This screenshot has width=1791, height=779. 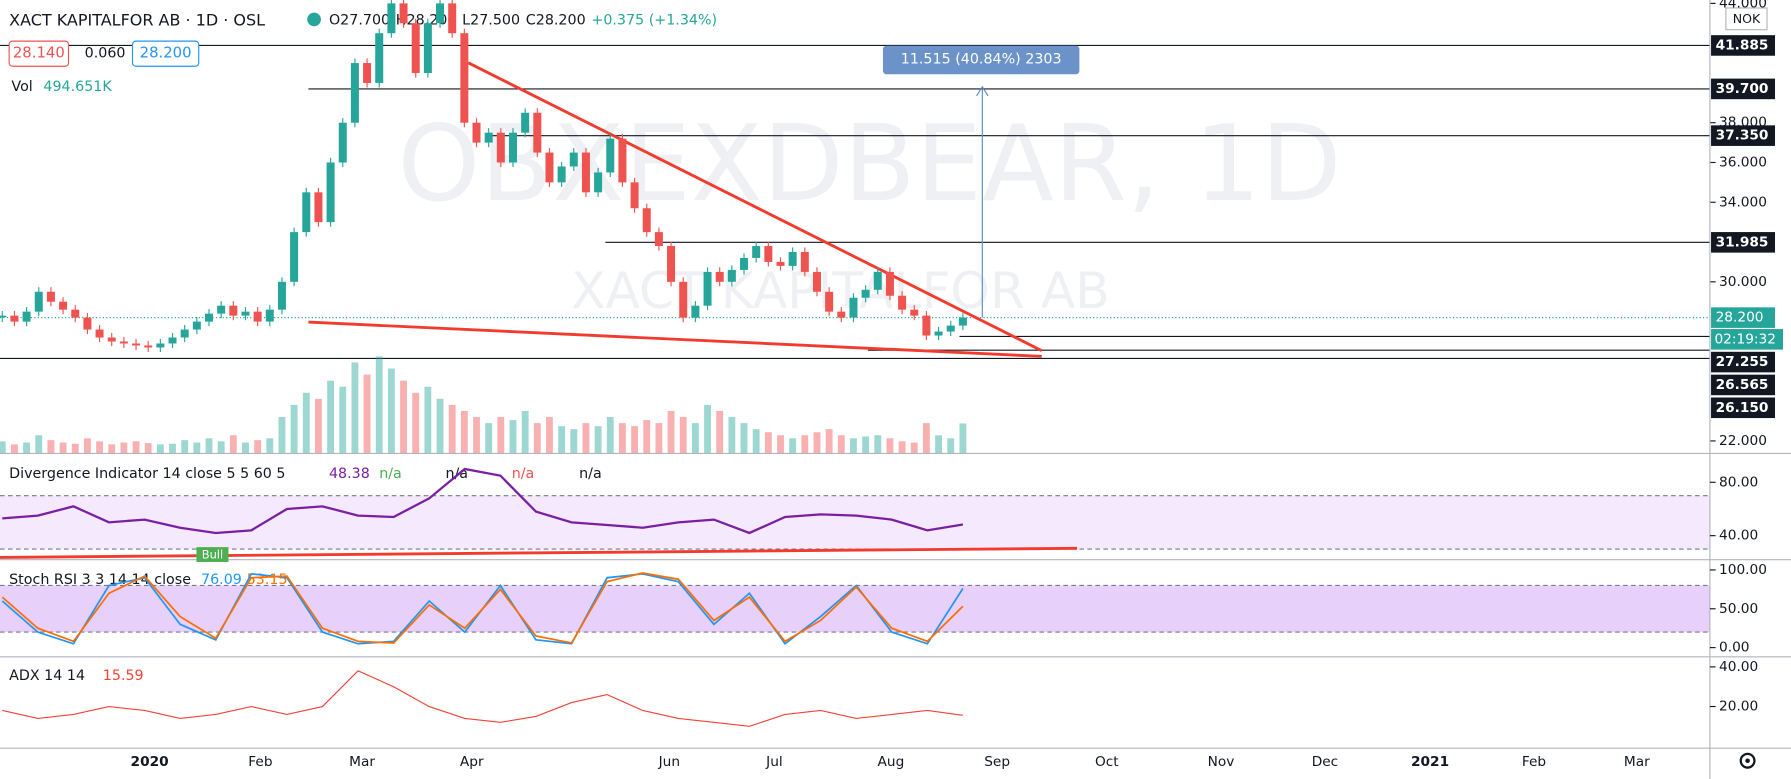 I want to click on x-tick-label: Jul, so click(x=774, y=762).